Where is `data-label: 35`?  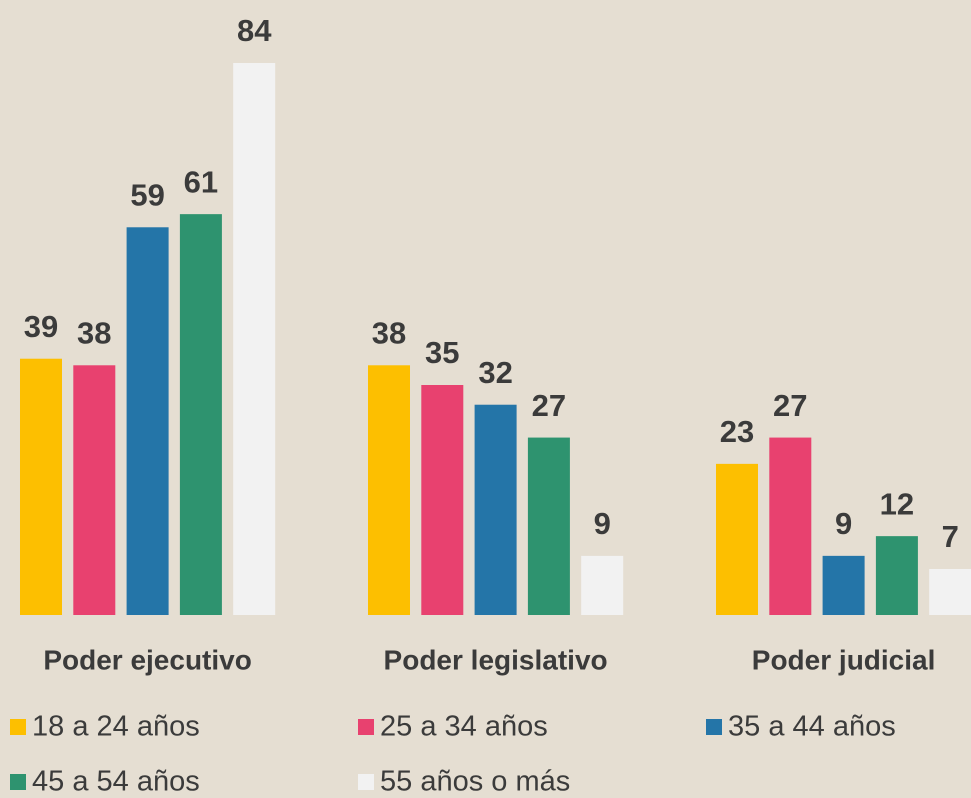
data-label: 35 is located at coordinates (442, 352).